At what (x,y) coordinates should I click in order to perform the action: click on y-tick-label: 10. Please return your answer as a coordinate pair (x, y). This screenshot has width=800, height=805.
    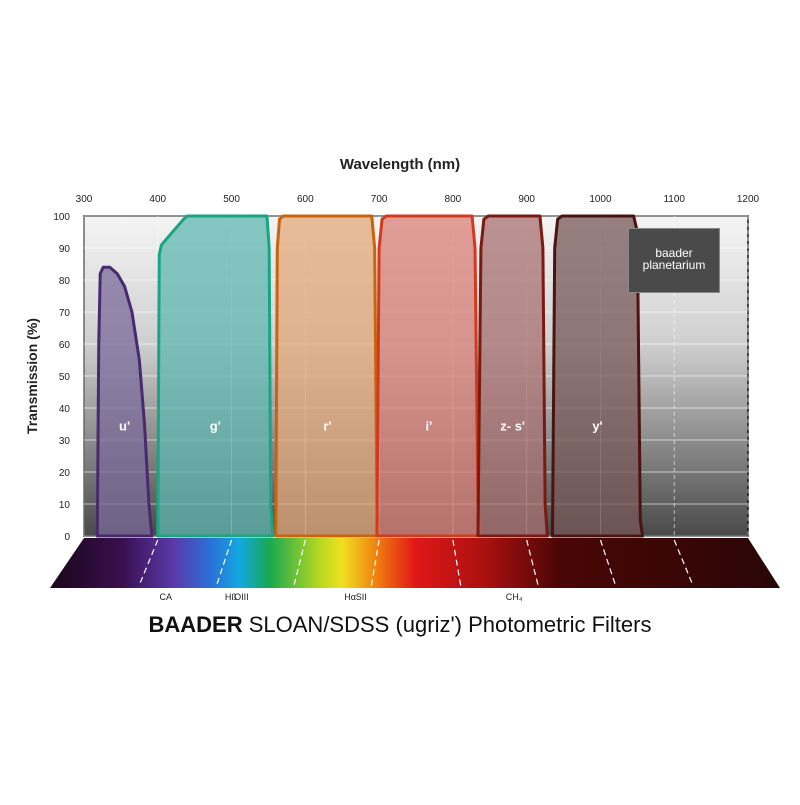
    Looking at the image, I should click on (65, 505).